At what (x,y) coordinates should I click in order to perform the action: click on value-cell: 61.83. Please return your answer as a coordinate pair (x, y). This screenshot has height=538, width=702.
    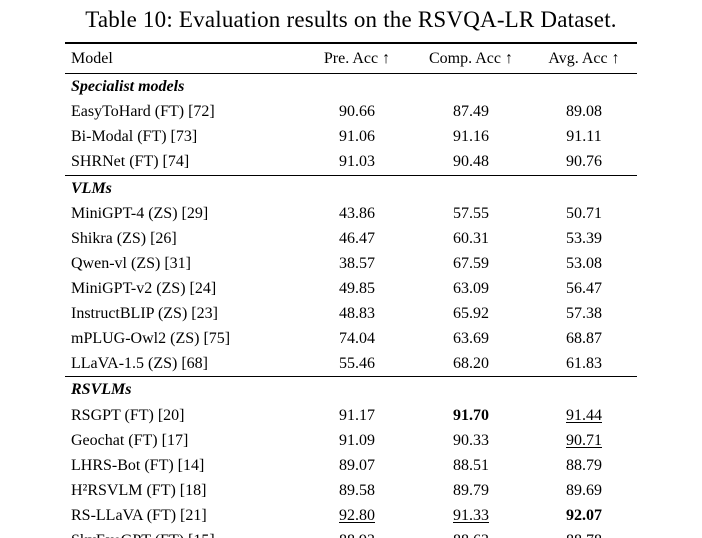
    Looking at the image, I should click on (584, 364).